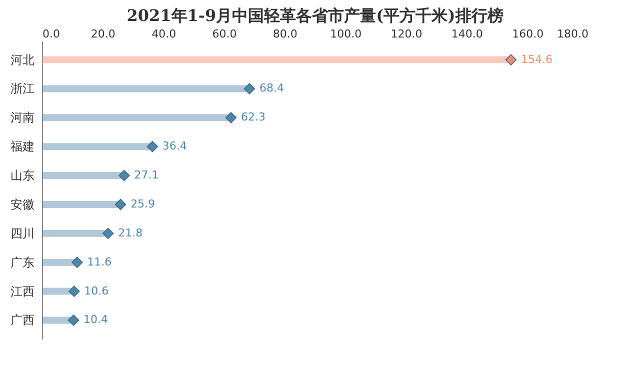 This screenshot has width=618, height=369. Describe the element at coordinates (536, 59) in the screenshot. I see `data-label: 154.6` at that location.